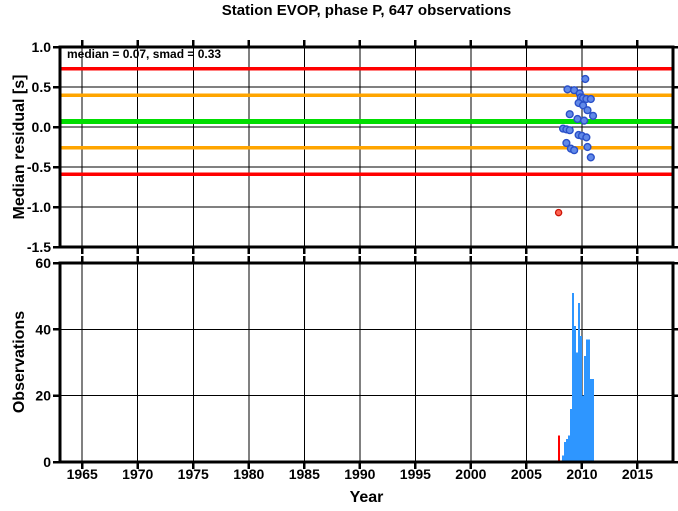  Describe the element at coordinates (359, 474) in the screenshot. I see `x-tick-label: 1990` at that location.